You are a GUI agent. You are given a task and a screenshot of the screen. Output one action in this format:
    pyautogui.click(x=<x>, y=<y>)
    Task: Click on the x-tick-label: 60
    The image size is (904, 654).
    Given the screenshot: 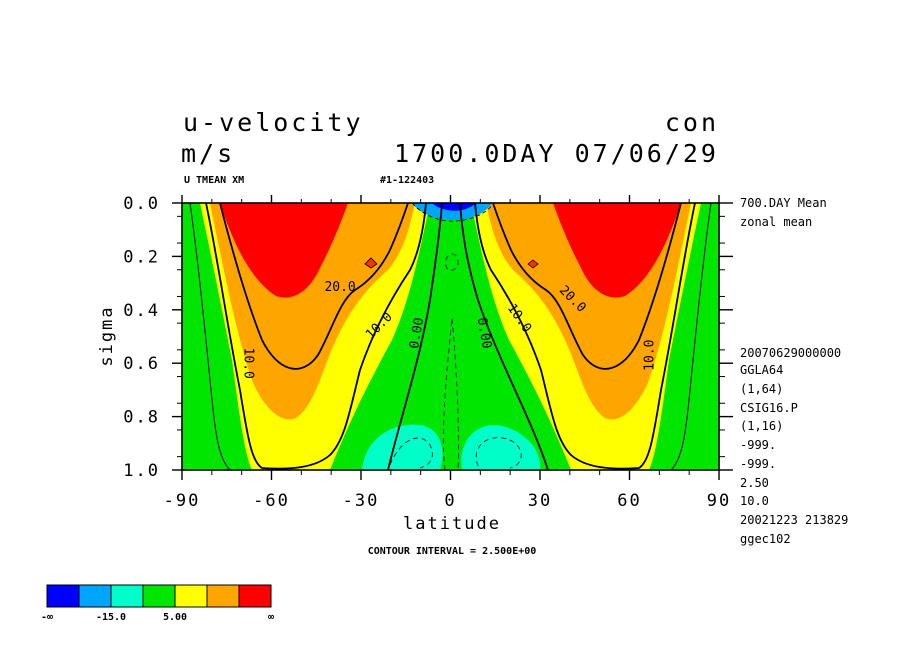 What is the action you would take?
    pyautogui.click(x=629, y=501)
    